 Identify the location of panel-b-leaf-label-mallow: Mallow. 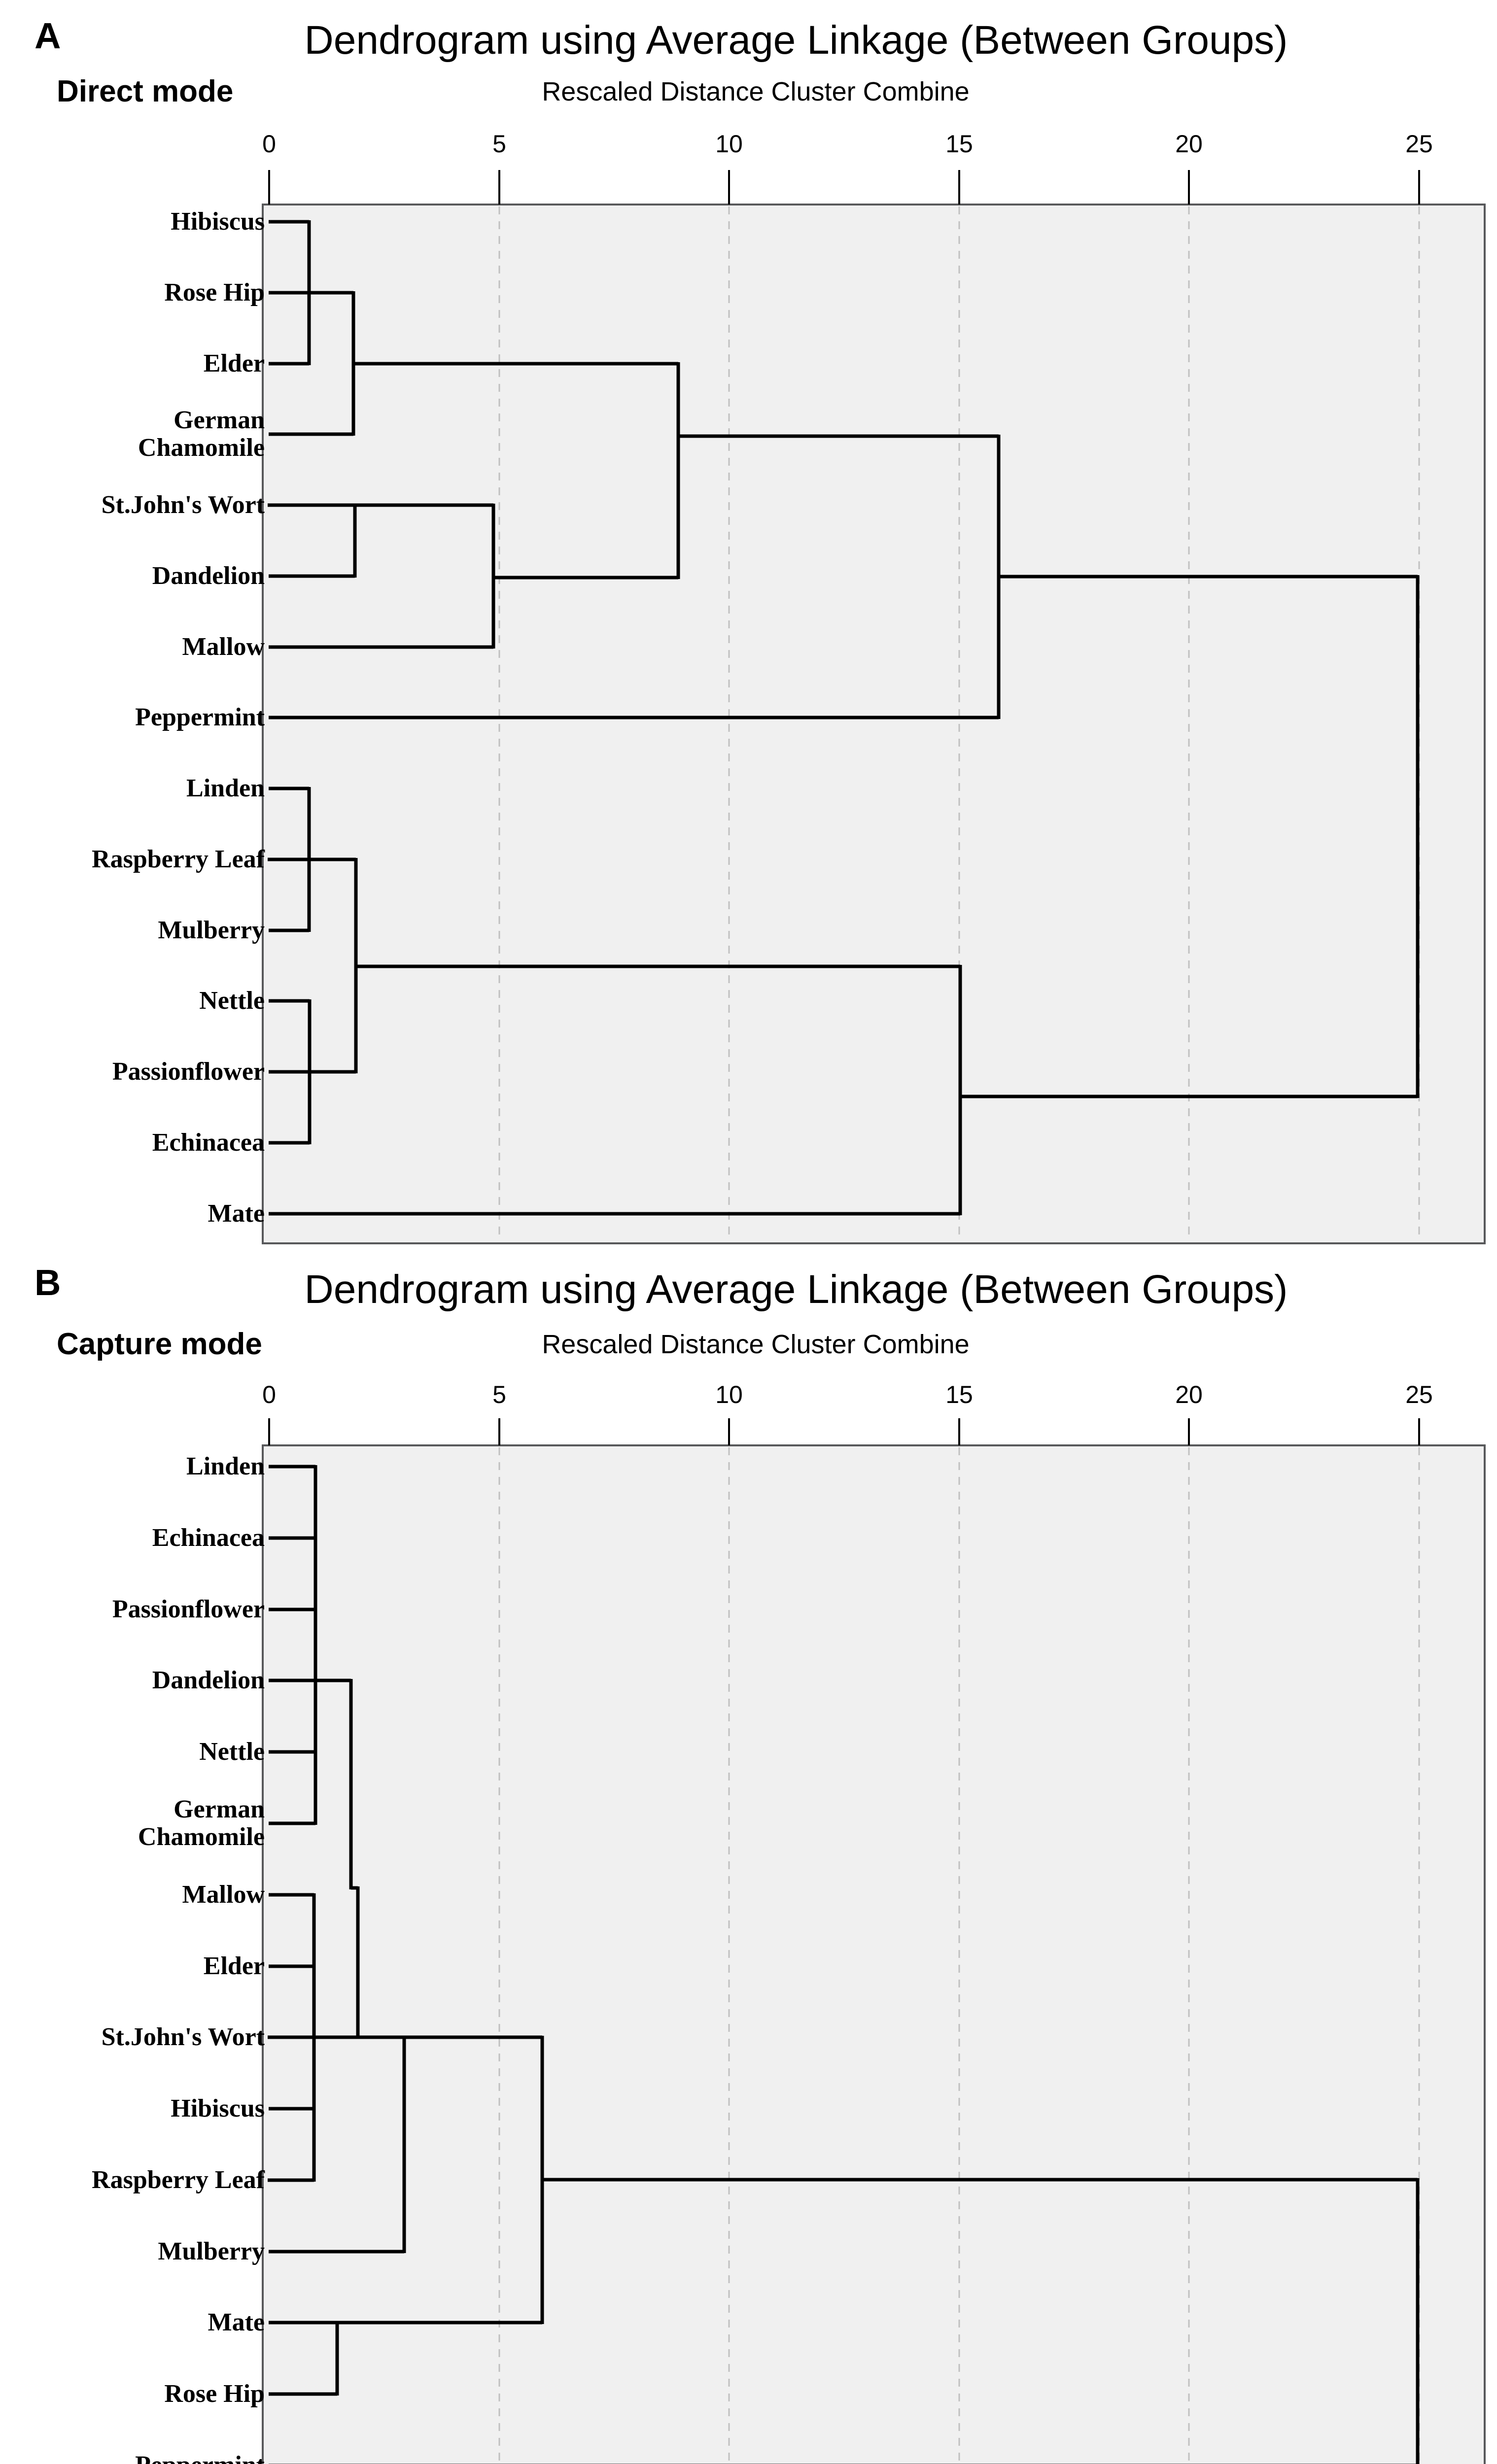
(223, 1894).